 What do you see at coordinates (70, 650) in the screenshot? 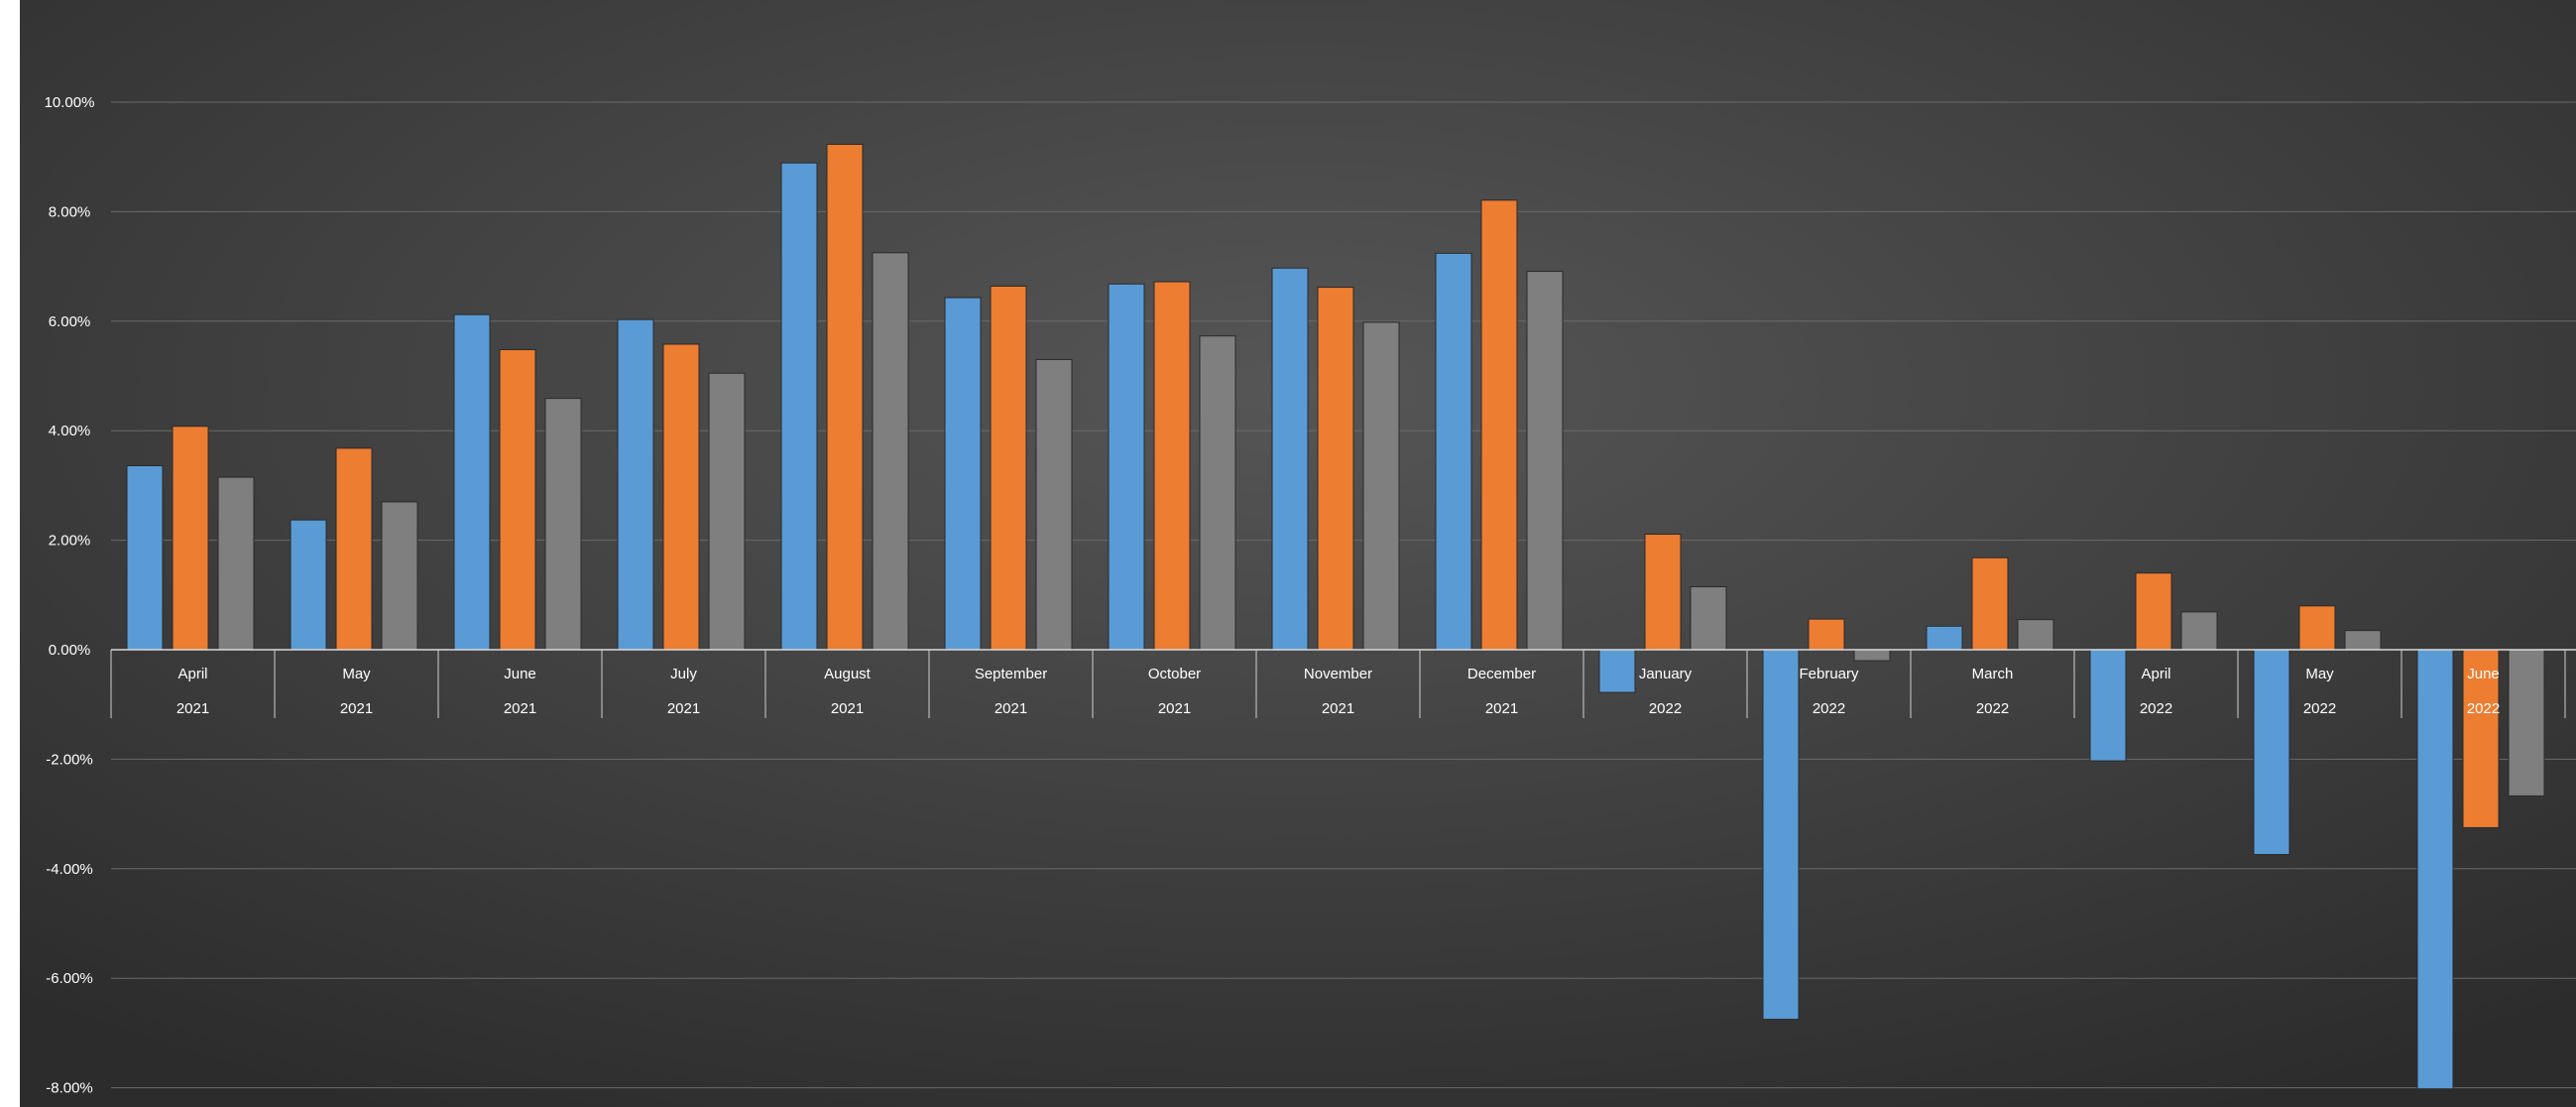
I see `y-tick-label: 0.00%` at bounding box center [70, 650].